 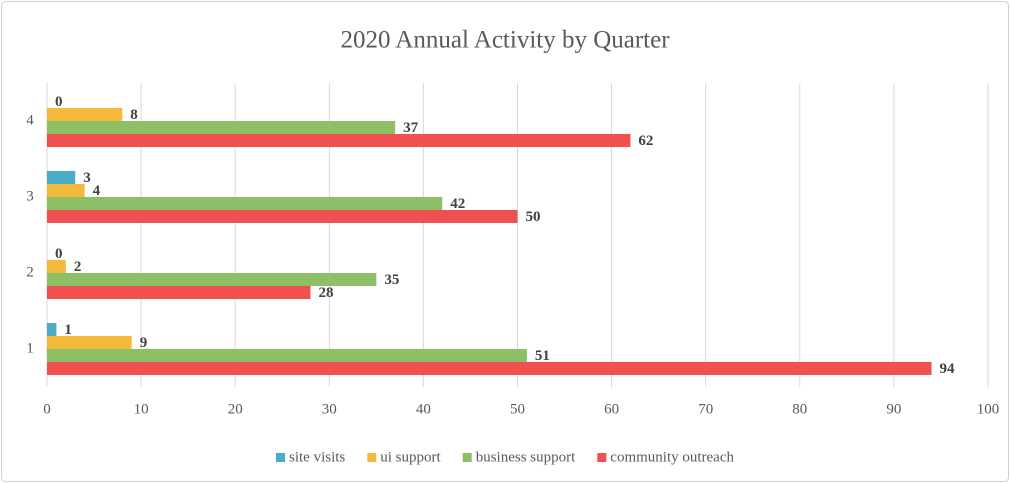 What do you see at coordinates (141, 409) in the screenshot?
I see `x-tick-label: 10` at bounding box center [141, 409].